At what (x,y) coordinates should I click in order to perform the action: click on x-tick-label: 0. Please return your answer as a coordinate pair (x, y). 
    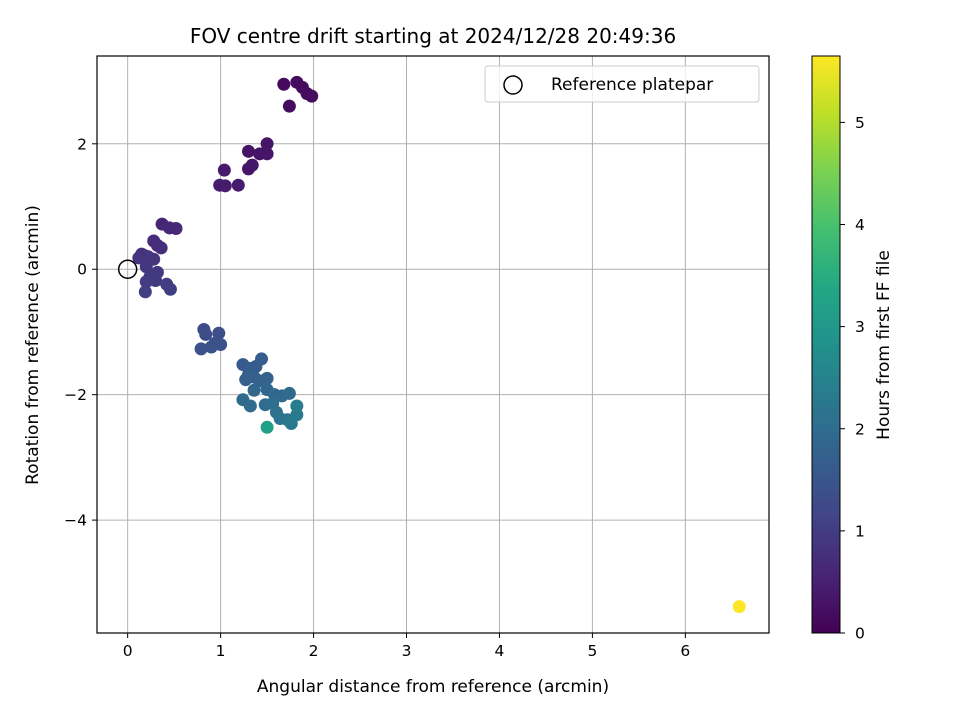
    Looking at the image, I should click on (128, 651).